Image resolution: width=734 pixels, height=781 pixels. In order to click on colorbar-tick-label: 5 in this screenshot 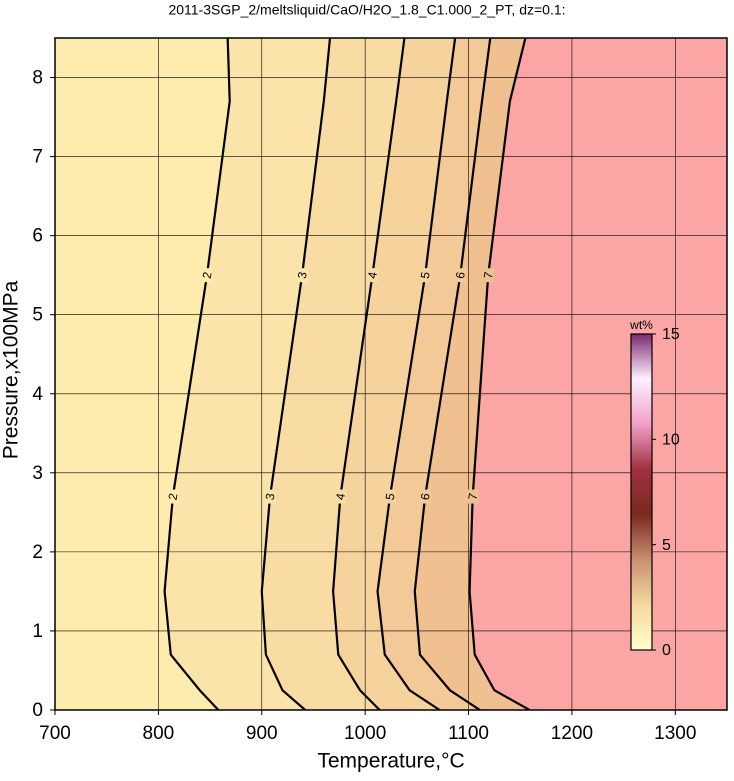, I will do `click(666, 545)`.